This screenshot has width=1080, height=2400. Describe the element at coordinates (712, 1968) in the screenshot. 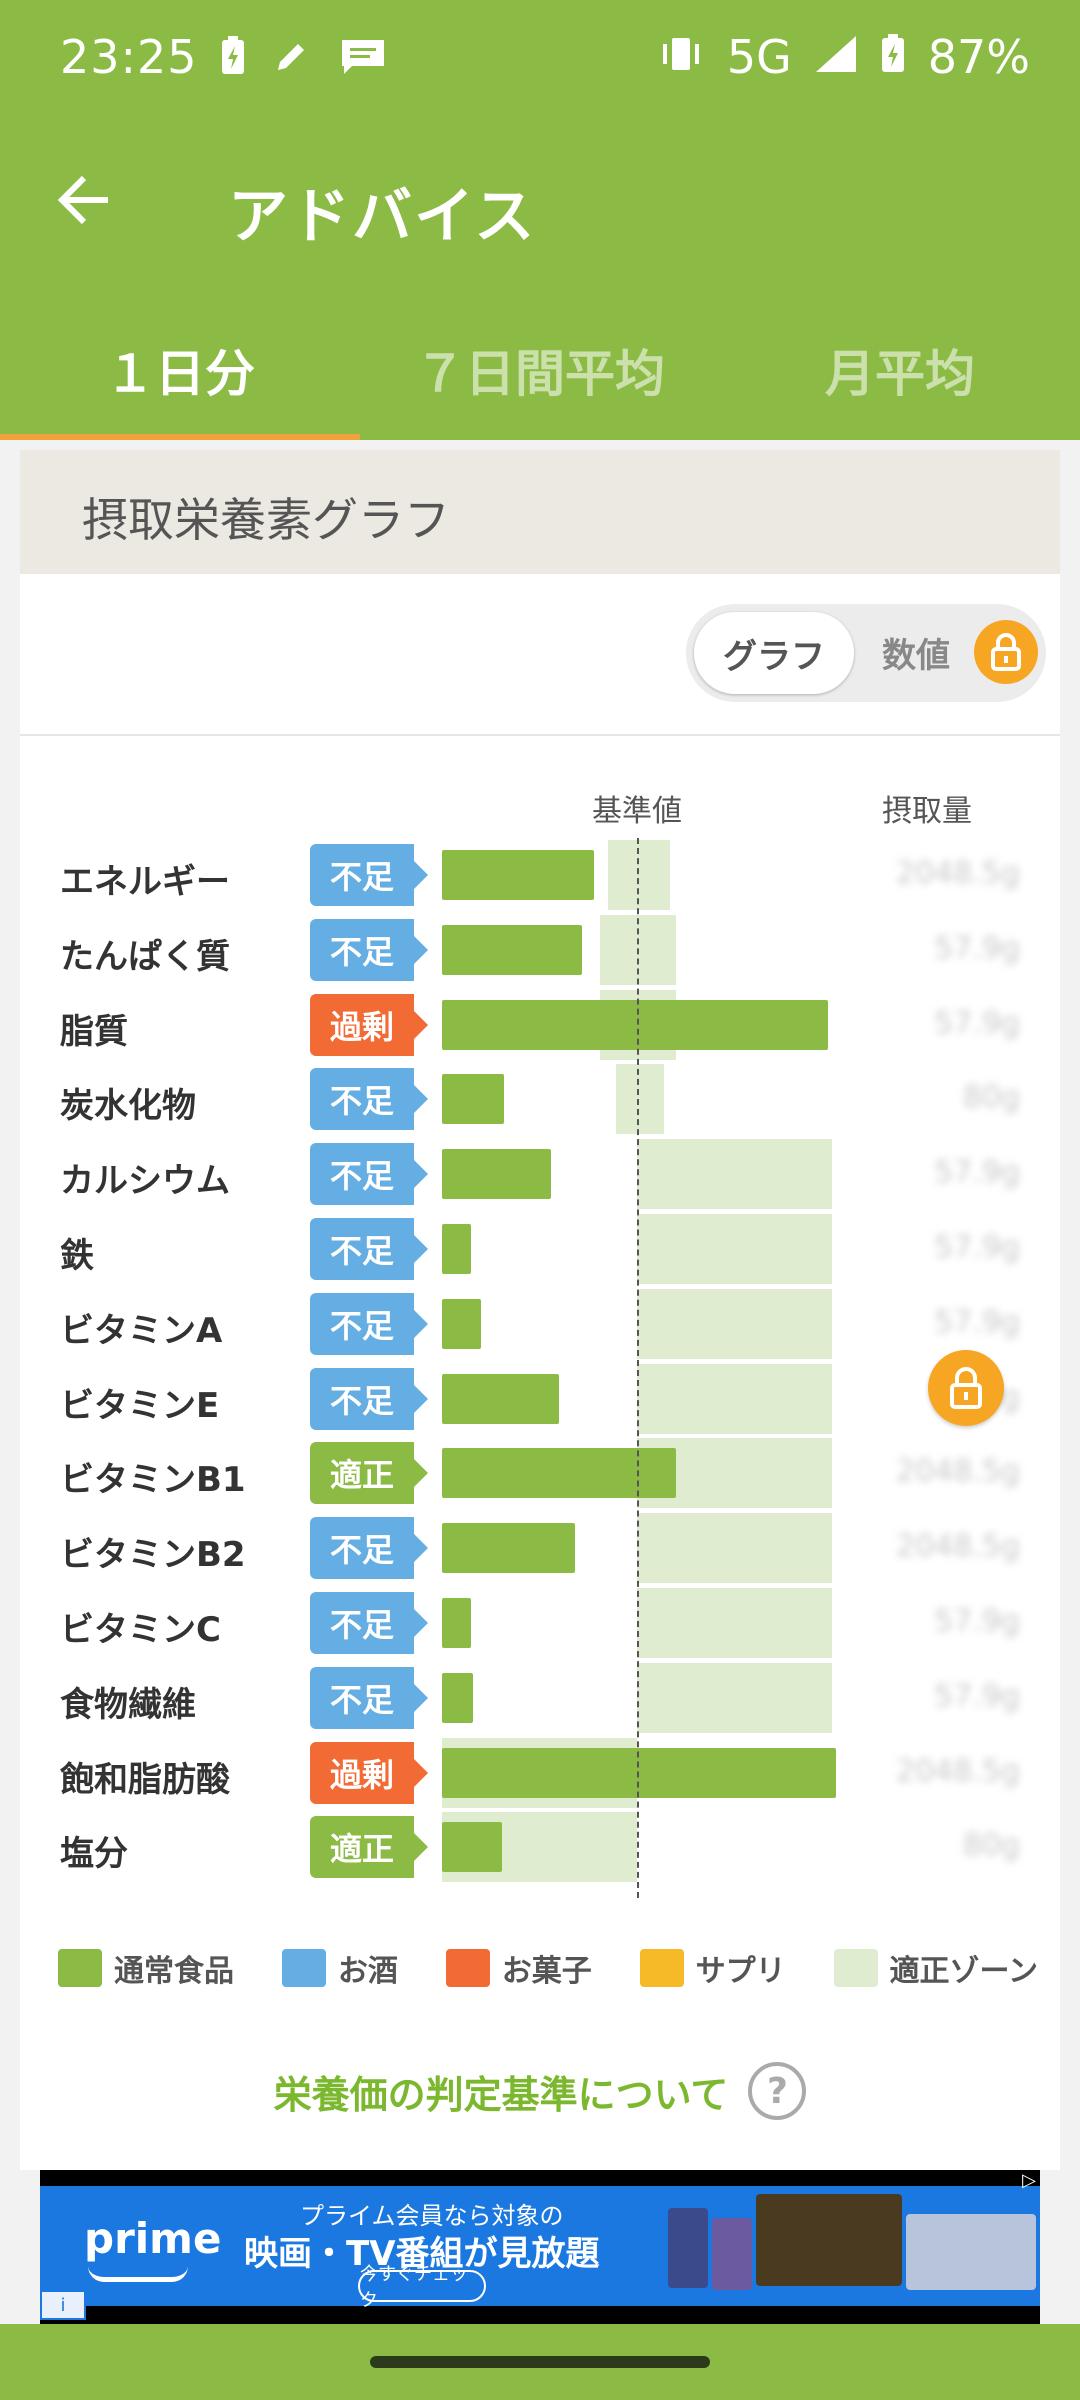

I see `legend-item: サプリ` at that location.